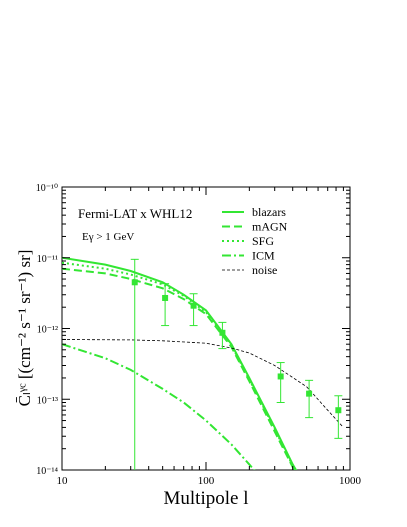 This screenshot has height=527, width=407. What do you see at coordinates (47, 400) in the screenshot?
I see `y-tick-label: 10⁻¹³` at bounding box center [47, 400].